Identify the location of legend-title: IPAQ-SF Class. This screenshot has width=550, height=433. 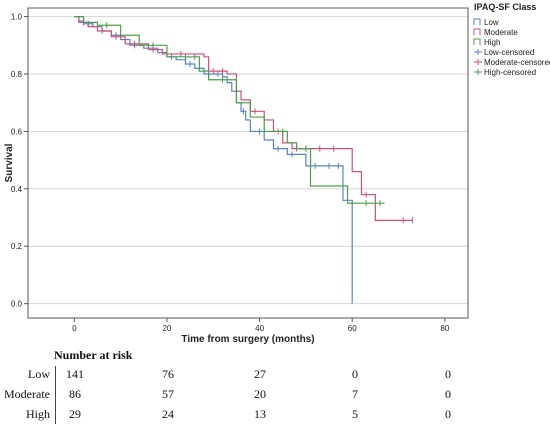
(505, 7).